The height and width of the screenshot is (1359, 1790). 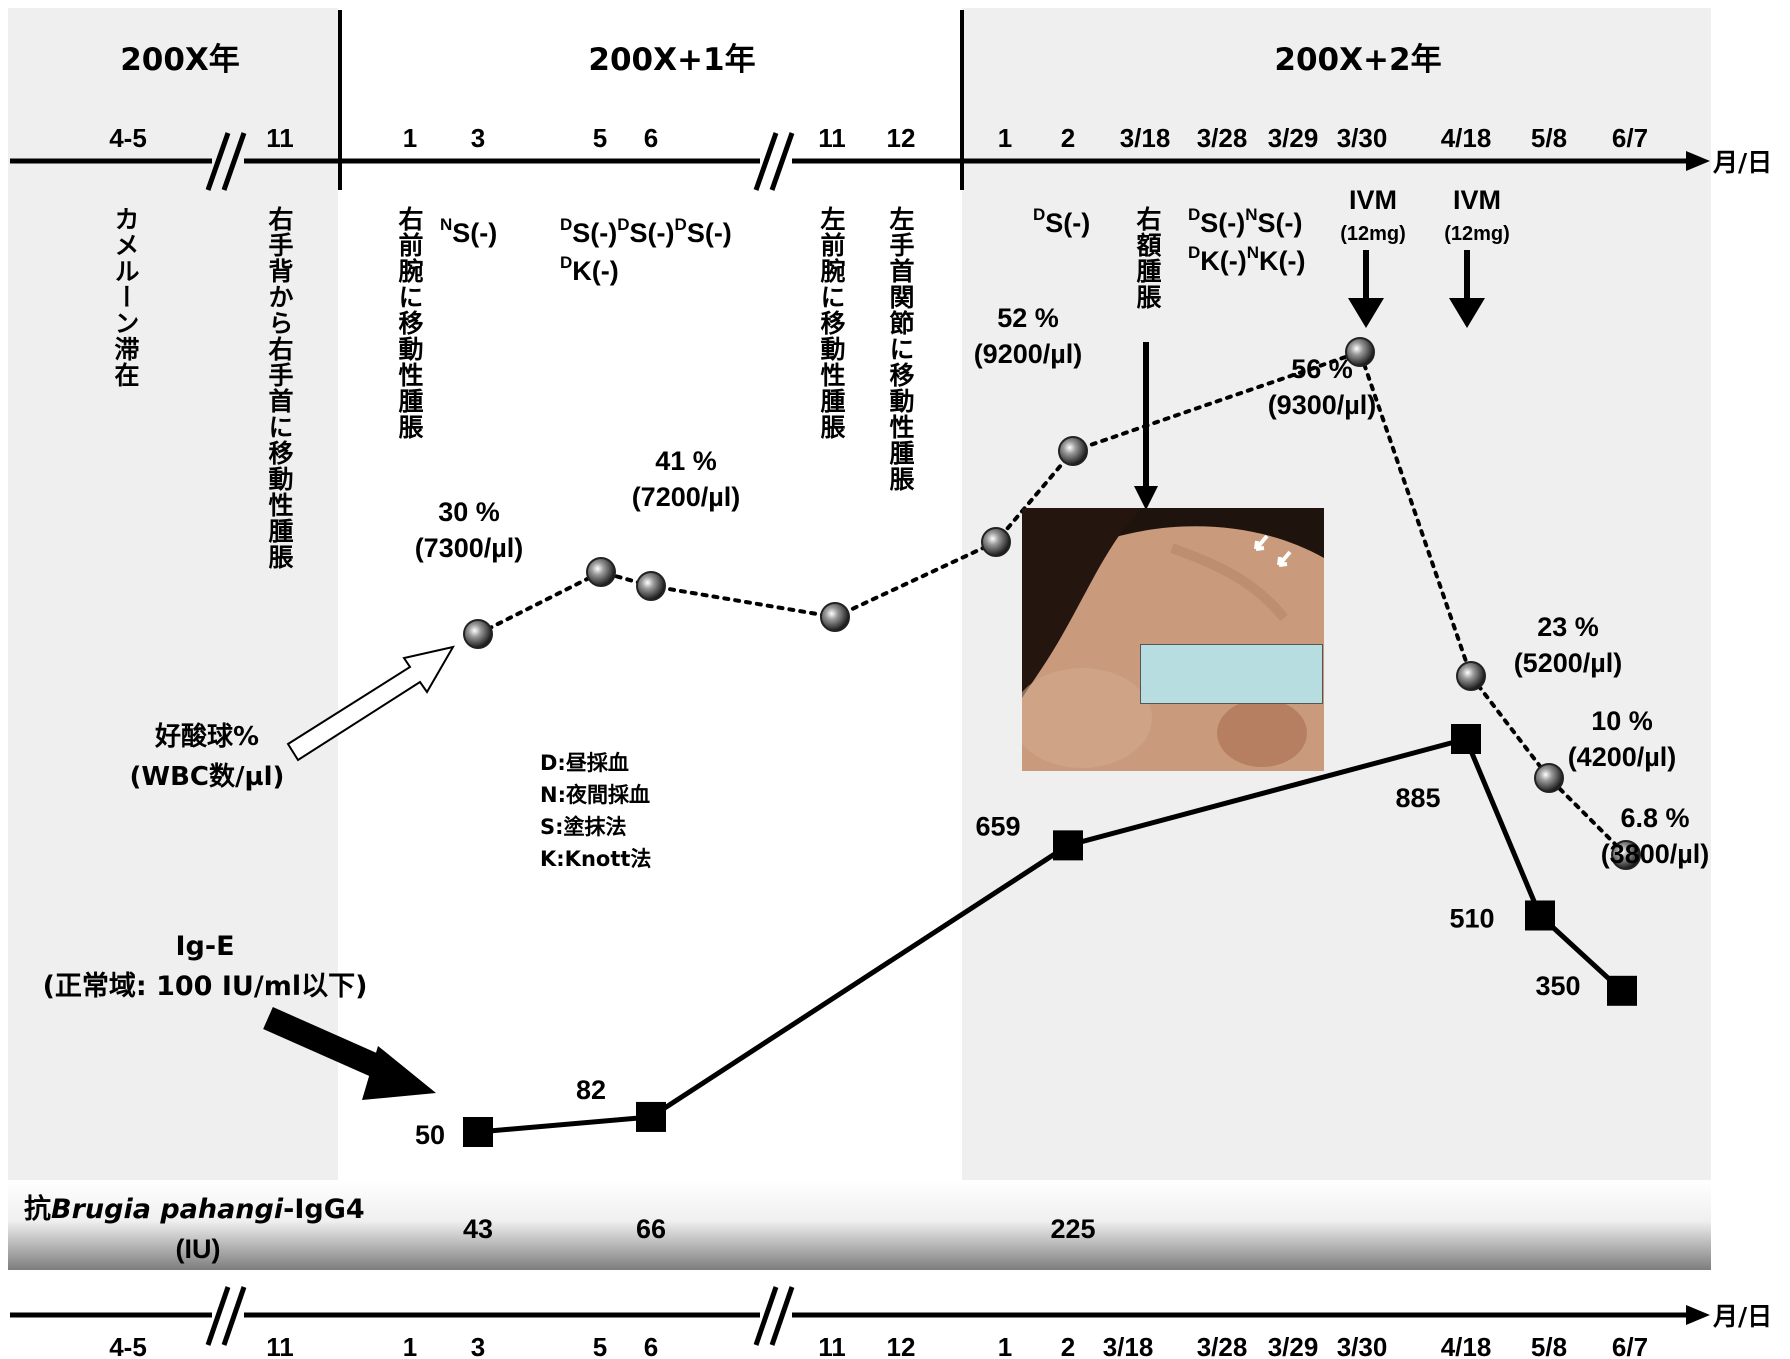 What do you see at coordinates (646, 231) in the screenshot?
I see `test-result: DS(-)DS(-)DS(-)` at bounding box center [646, 231].